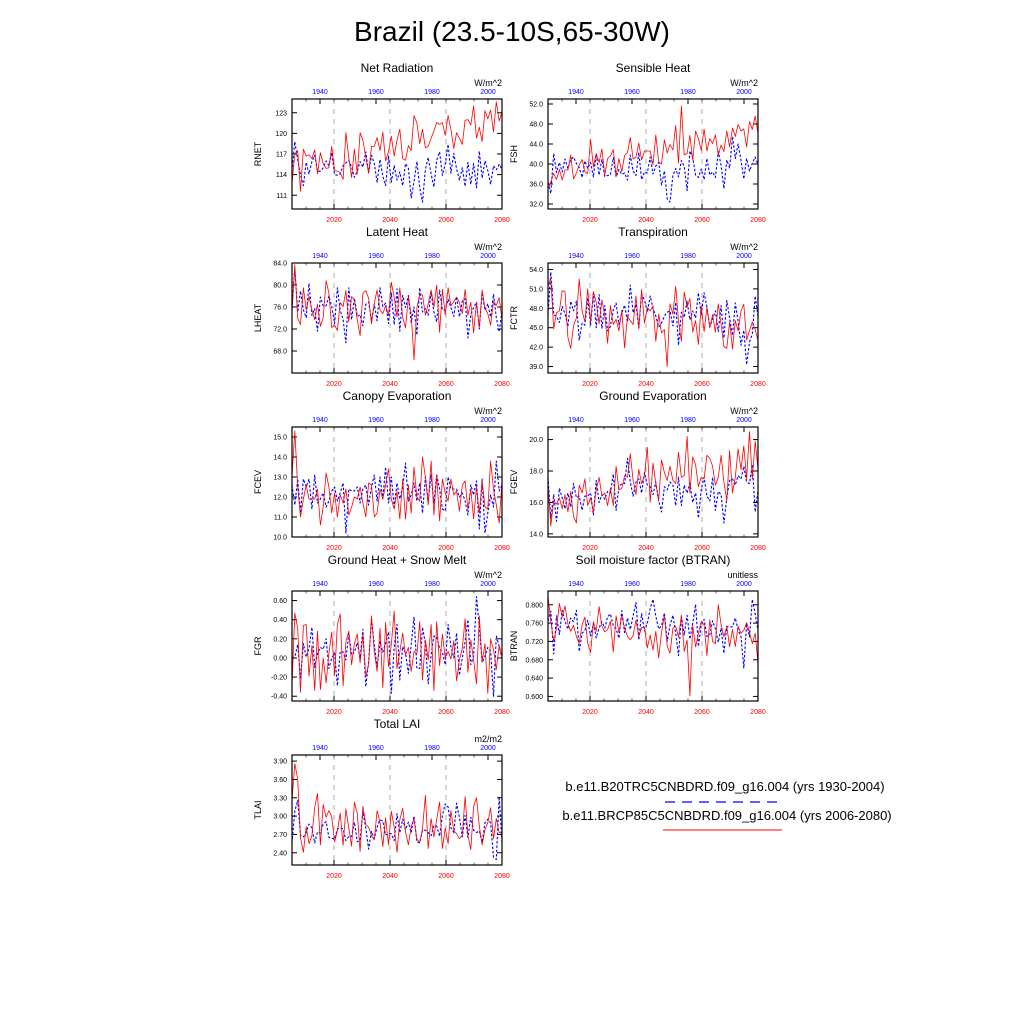 This screenshot has height=1024, width=1024. What do you see at coordinates (279, 678) in the screenshot?
I see `y-tick-label: -0.20` at bounding box center [279, 678].